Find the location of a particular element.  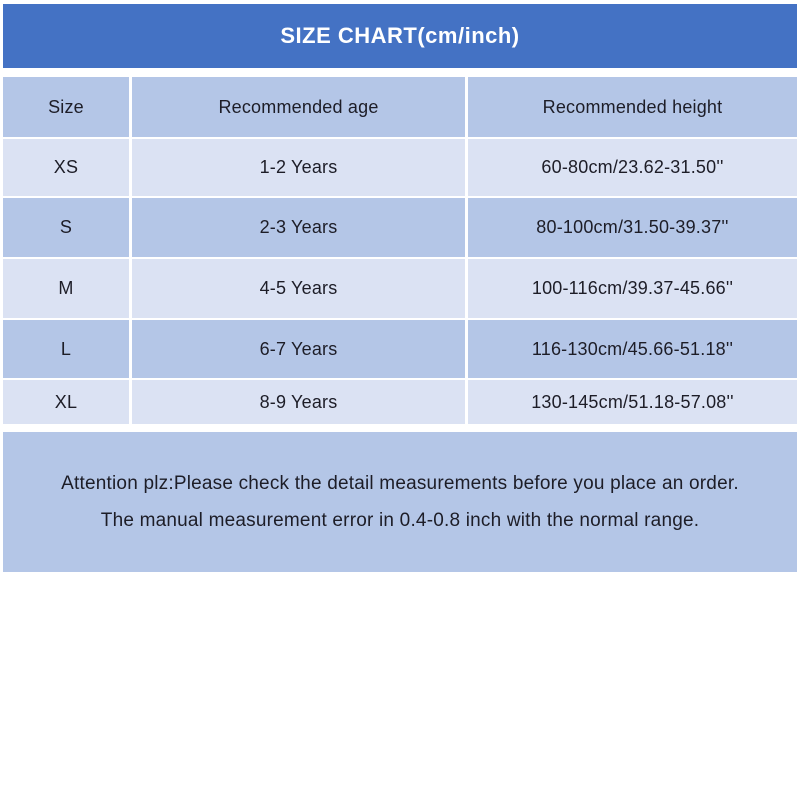

age-value: 4-5 Years is located at coordinates (298, 288).